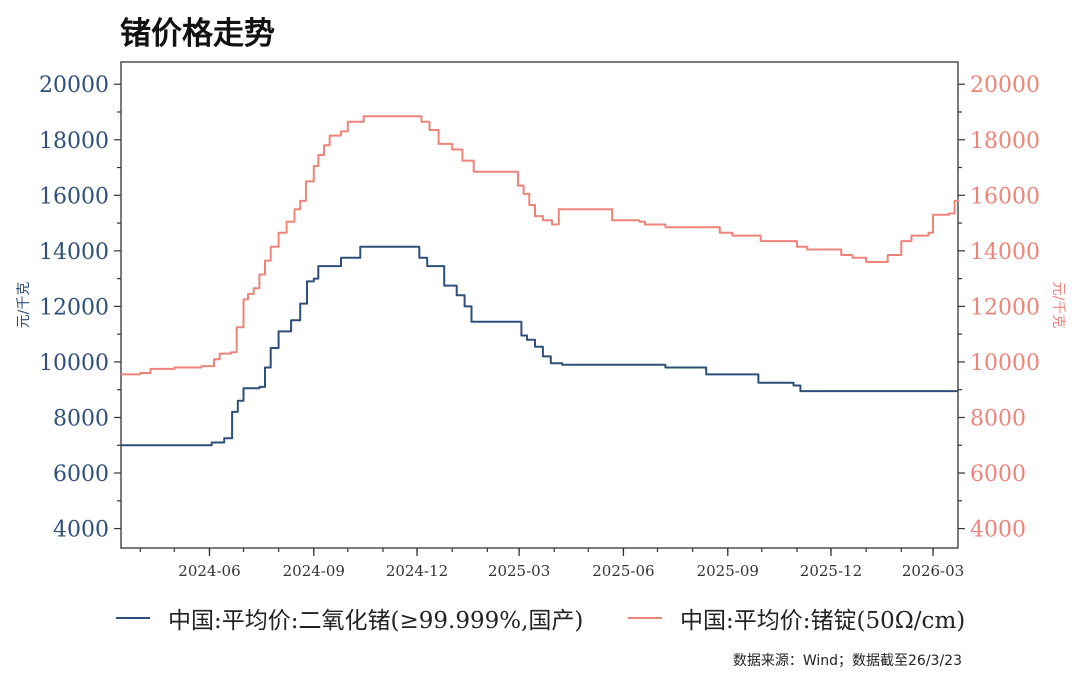 Image resolution: width=1080 pixels, height=687 pixels. I want to click on y-tick-label-right: 20000, so click(1005, 85).